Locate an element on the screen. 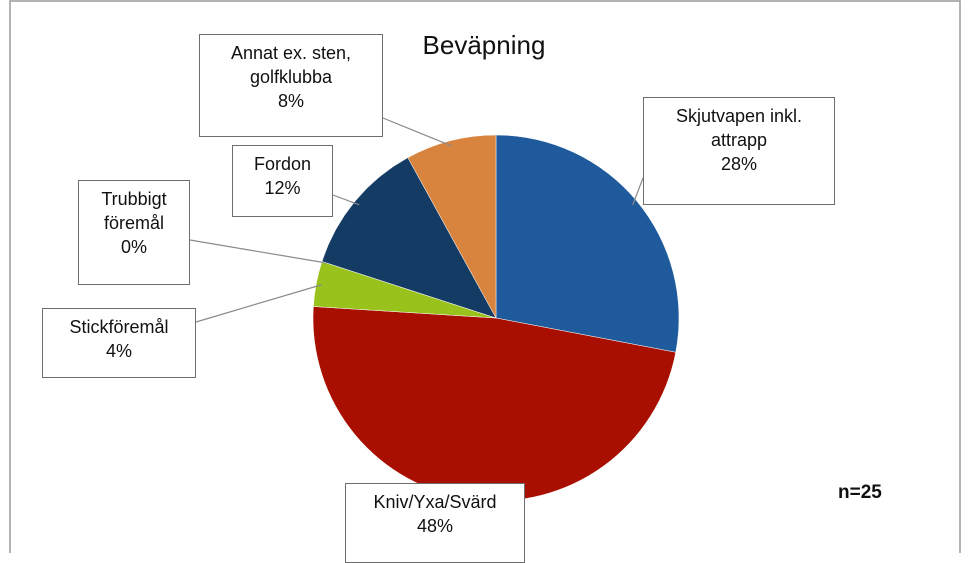 The image size is (970, 563). value-label: 4% is located at coordinates (118, 351).